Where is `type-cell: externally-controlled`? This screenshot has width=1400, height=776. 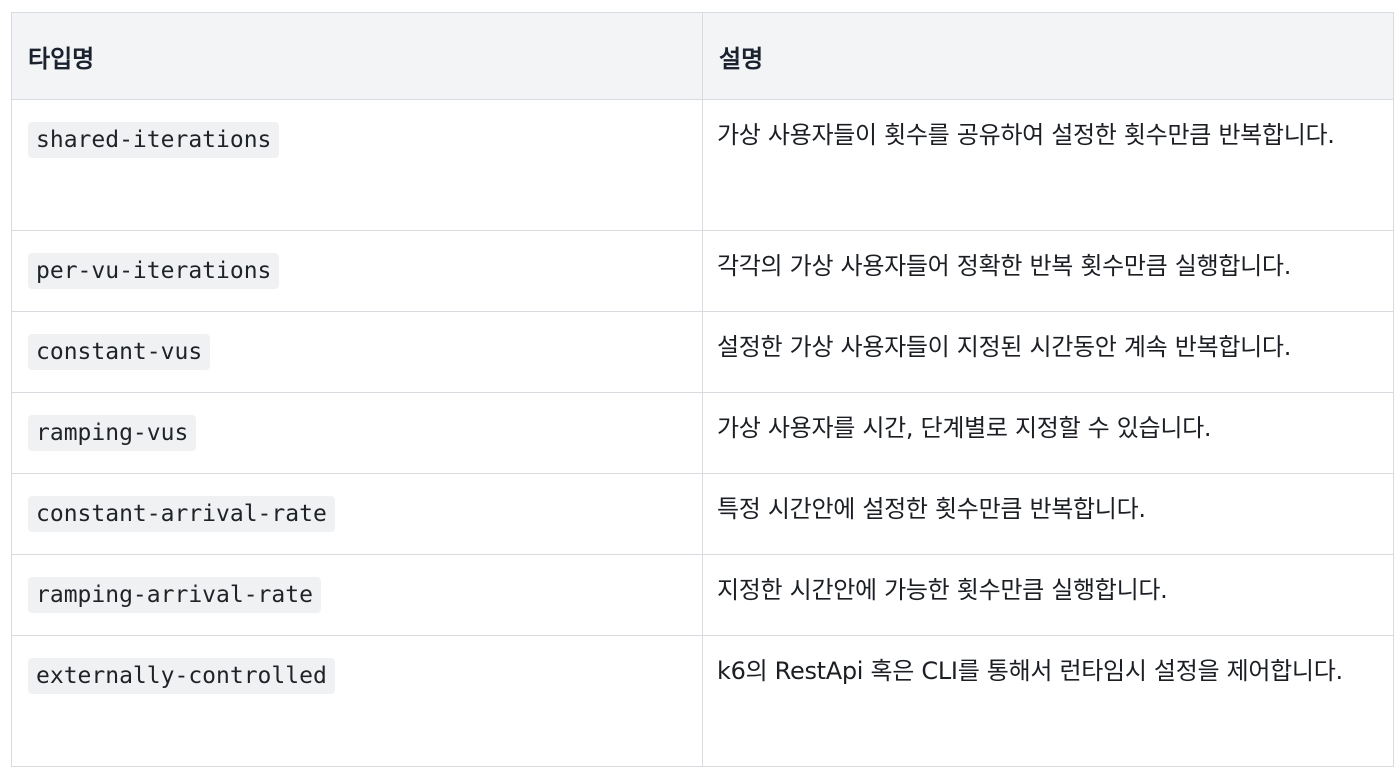
type-cell: externally-controlled is located at coordinates (357, 701).